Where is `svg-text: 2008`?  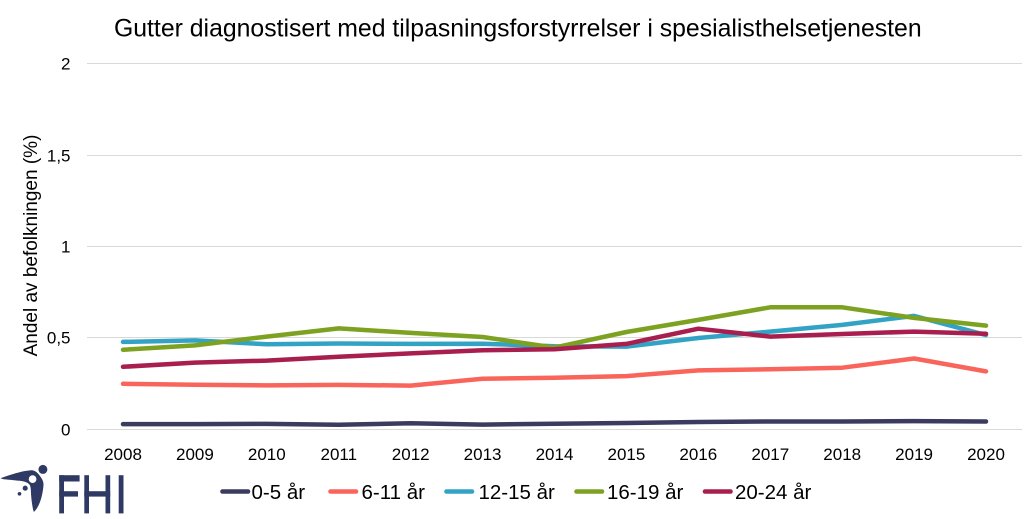 svg-text: 2008 is located at coordinates (123, 454).